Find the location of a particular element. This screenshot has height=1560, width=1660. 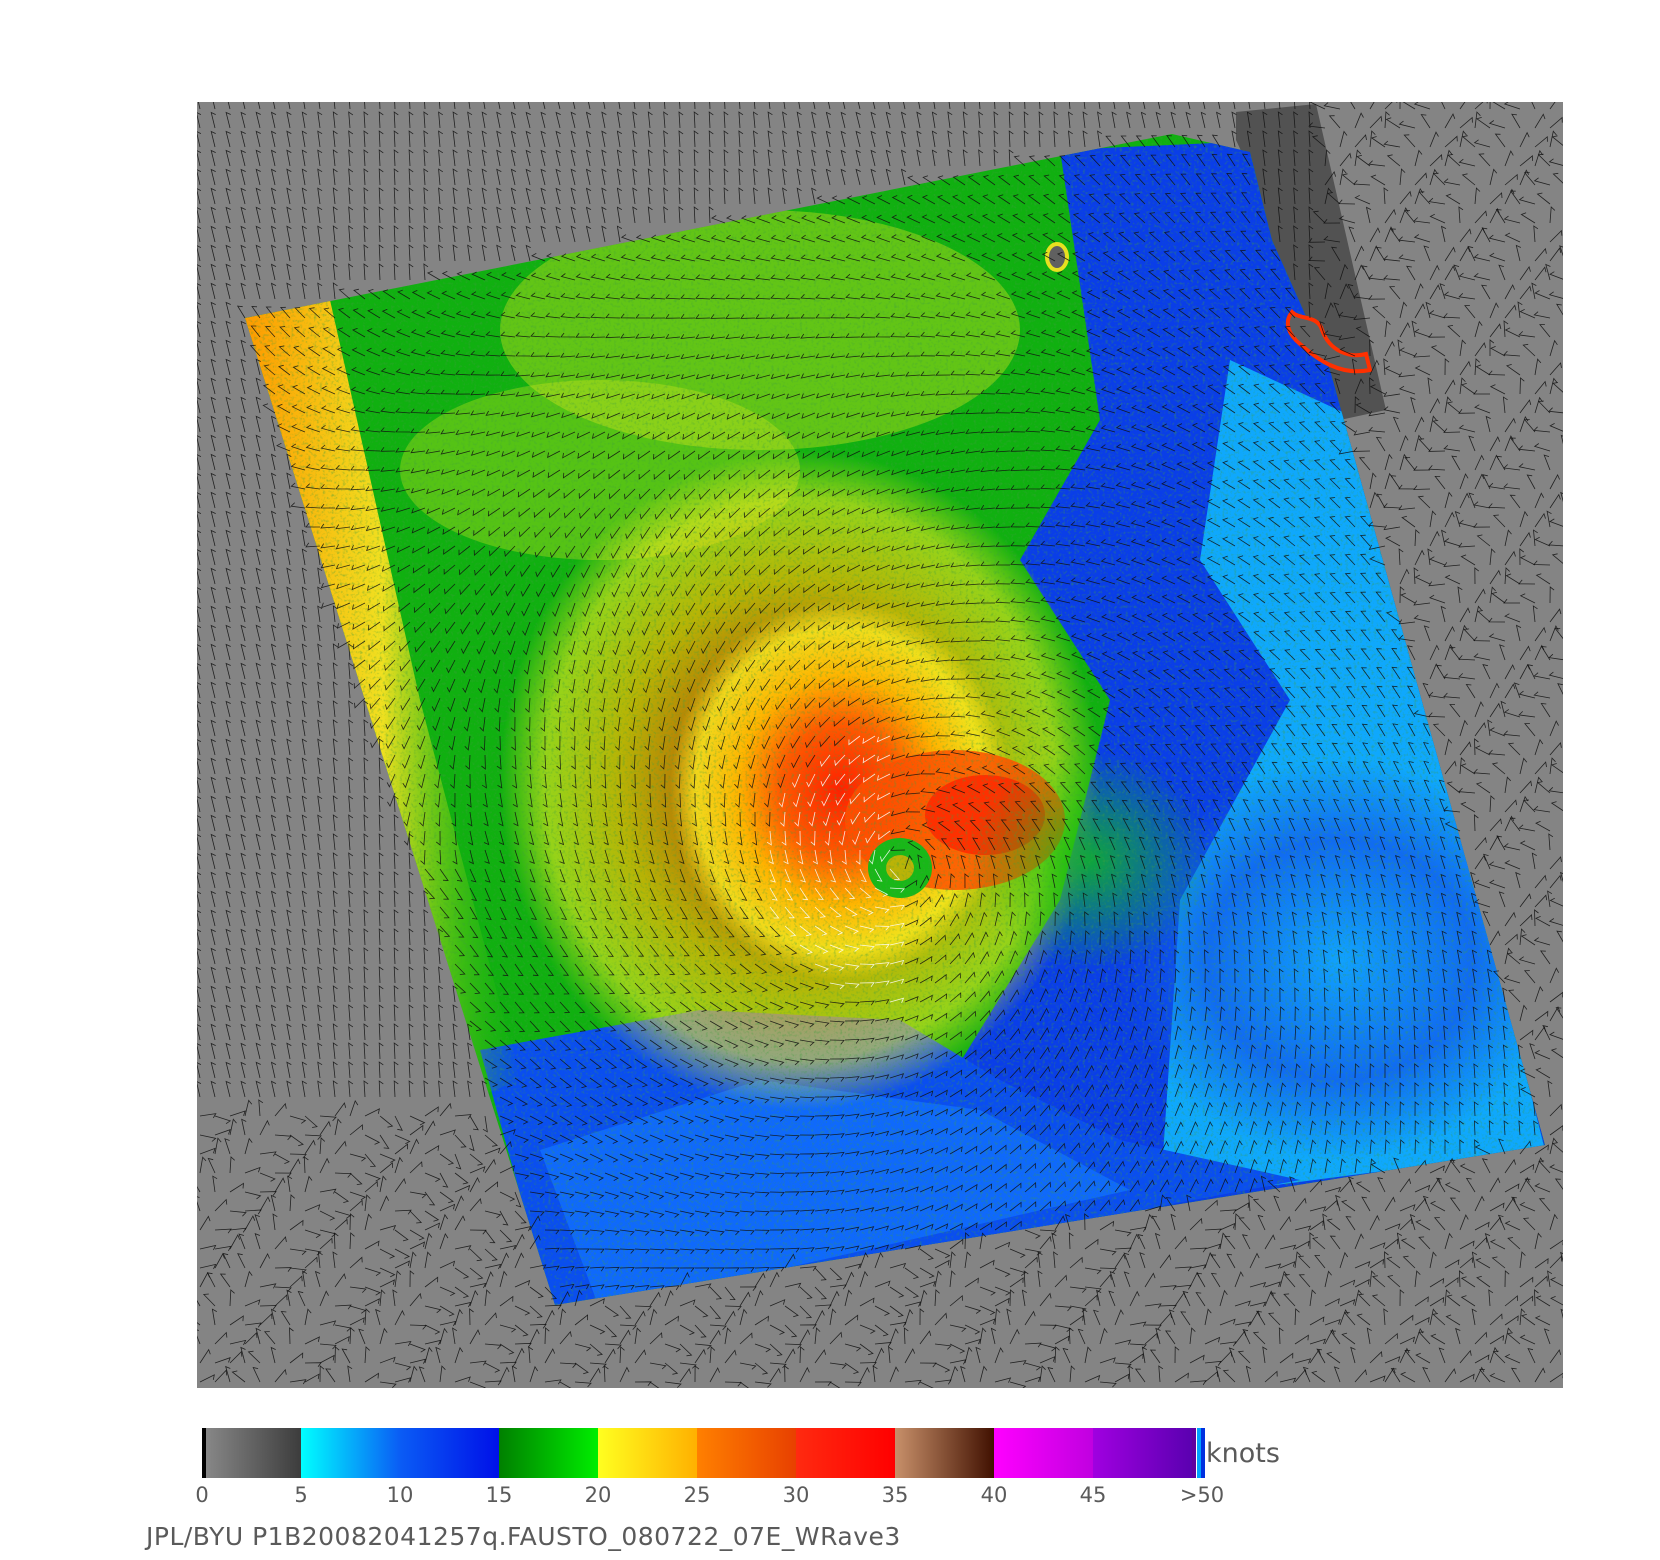

colorbar-tick-label: 10 is located at coordinates (400, 1495).